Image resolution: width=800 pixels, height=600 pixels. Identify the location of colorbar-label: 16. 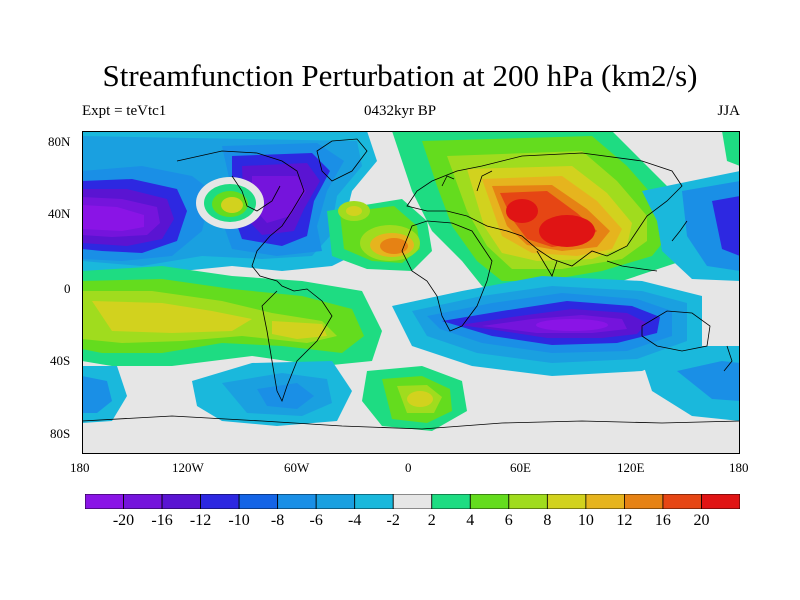
(662, 520).